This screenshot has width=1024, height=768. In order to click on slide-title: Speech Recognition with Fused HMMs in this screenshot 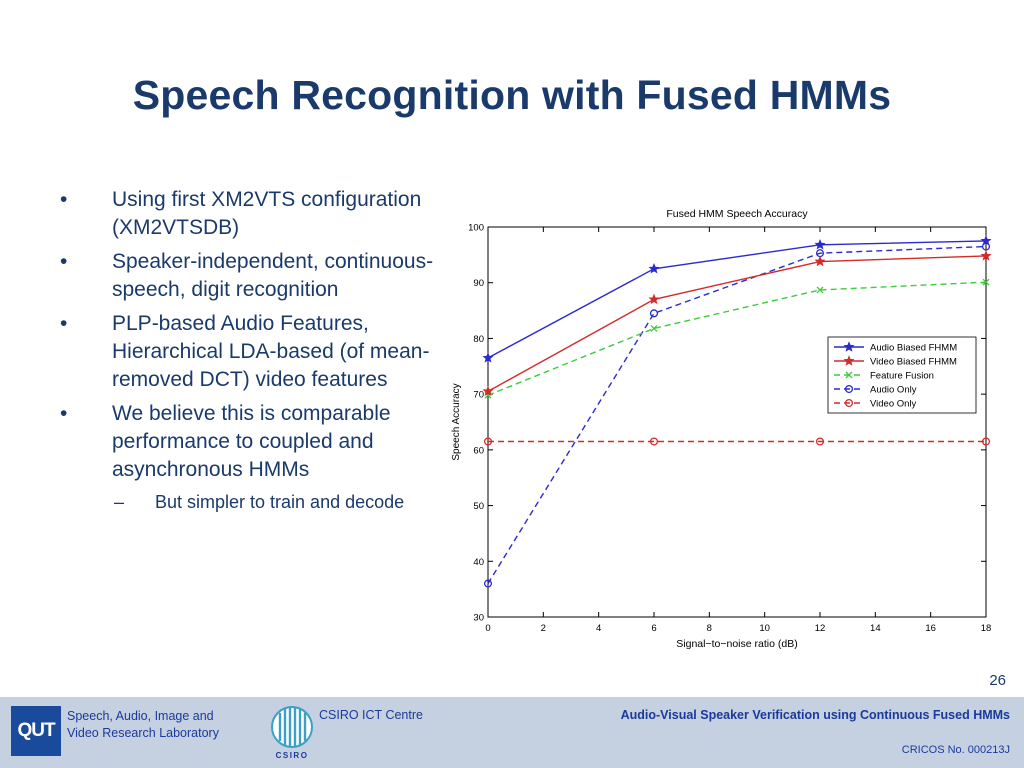, I will do `click(512, 95)`.